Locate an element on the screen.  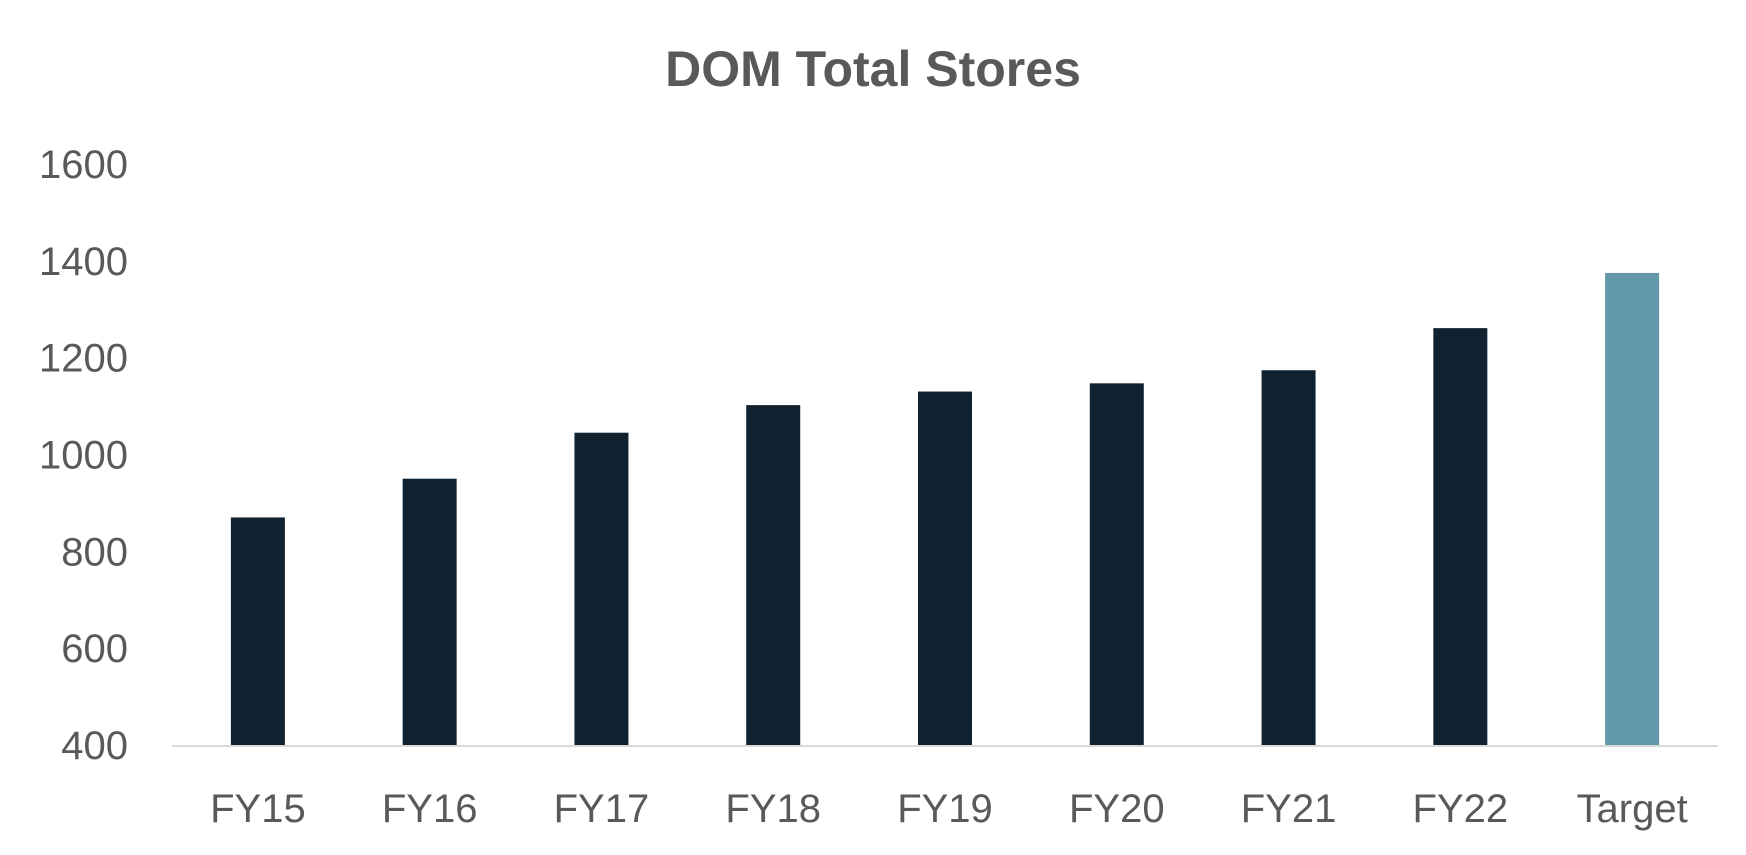
bar-fy17 is located at coordinates (601, 588).